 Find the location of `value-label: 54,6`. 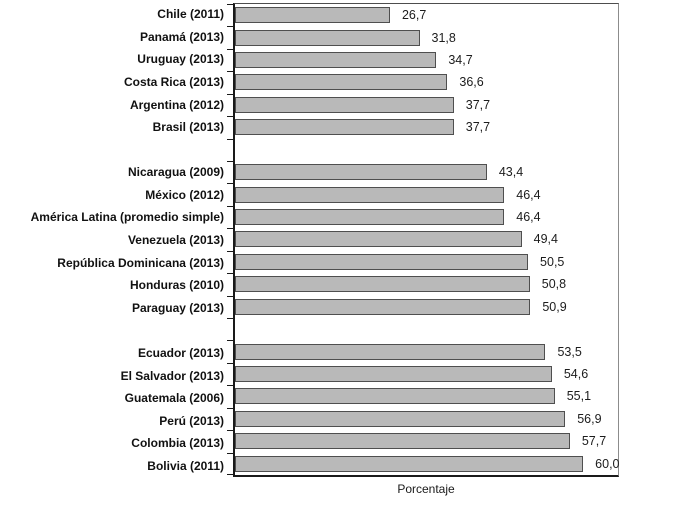

value-label: 54,6 is located at coordinates (576, 373).